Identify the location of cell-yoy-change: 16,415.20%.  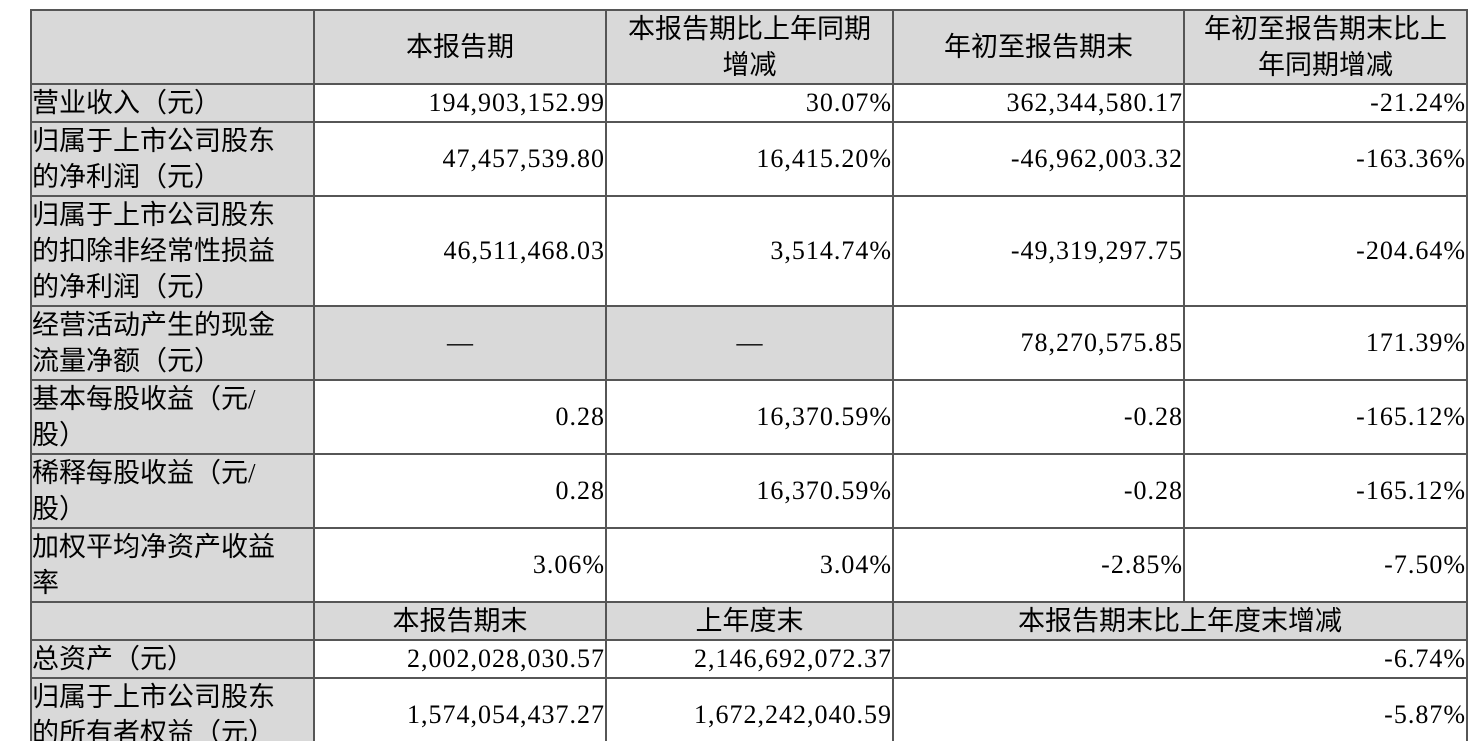
(749, 159).